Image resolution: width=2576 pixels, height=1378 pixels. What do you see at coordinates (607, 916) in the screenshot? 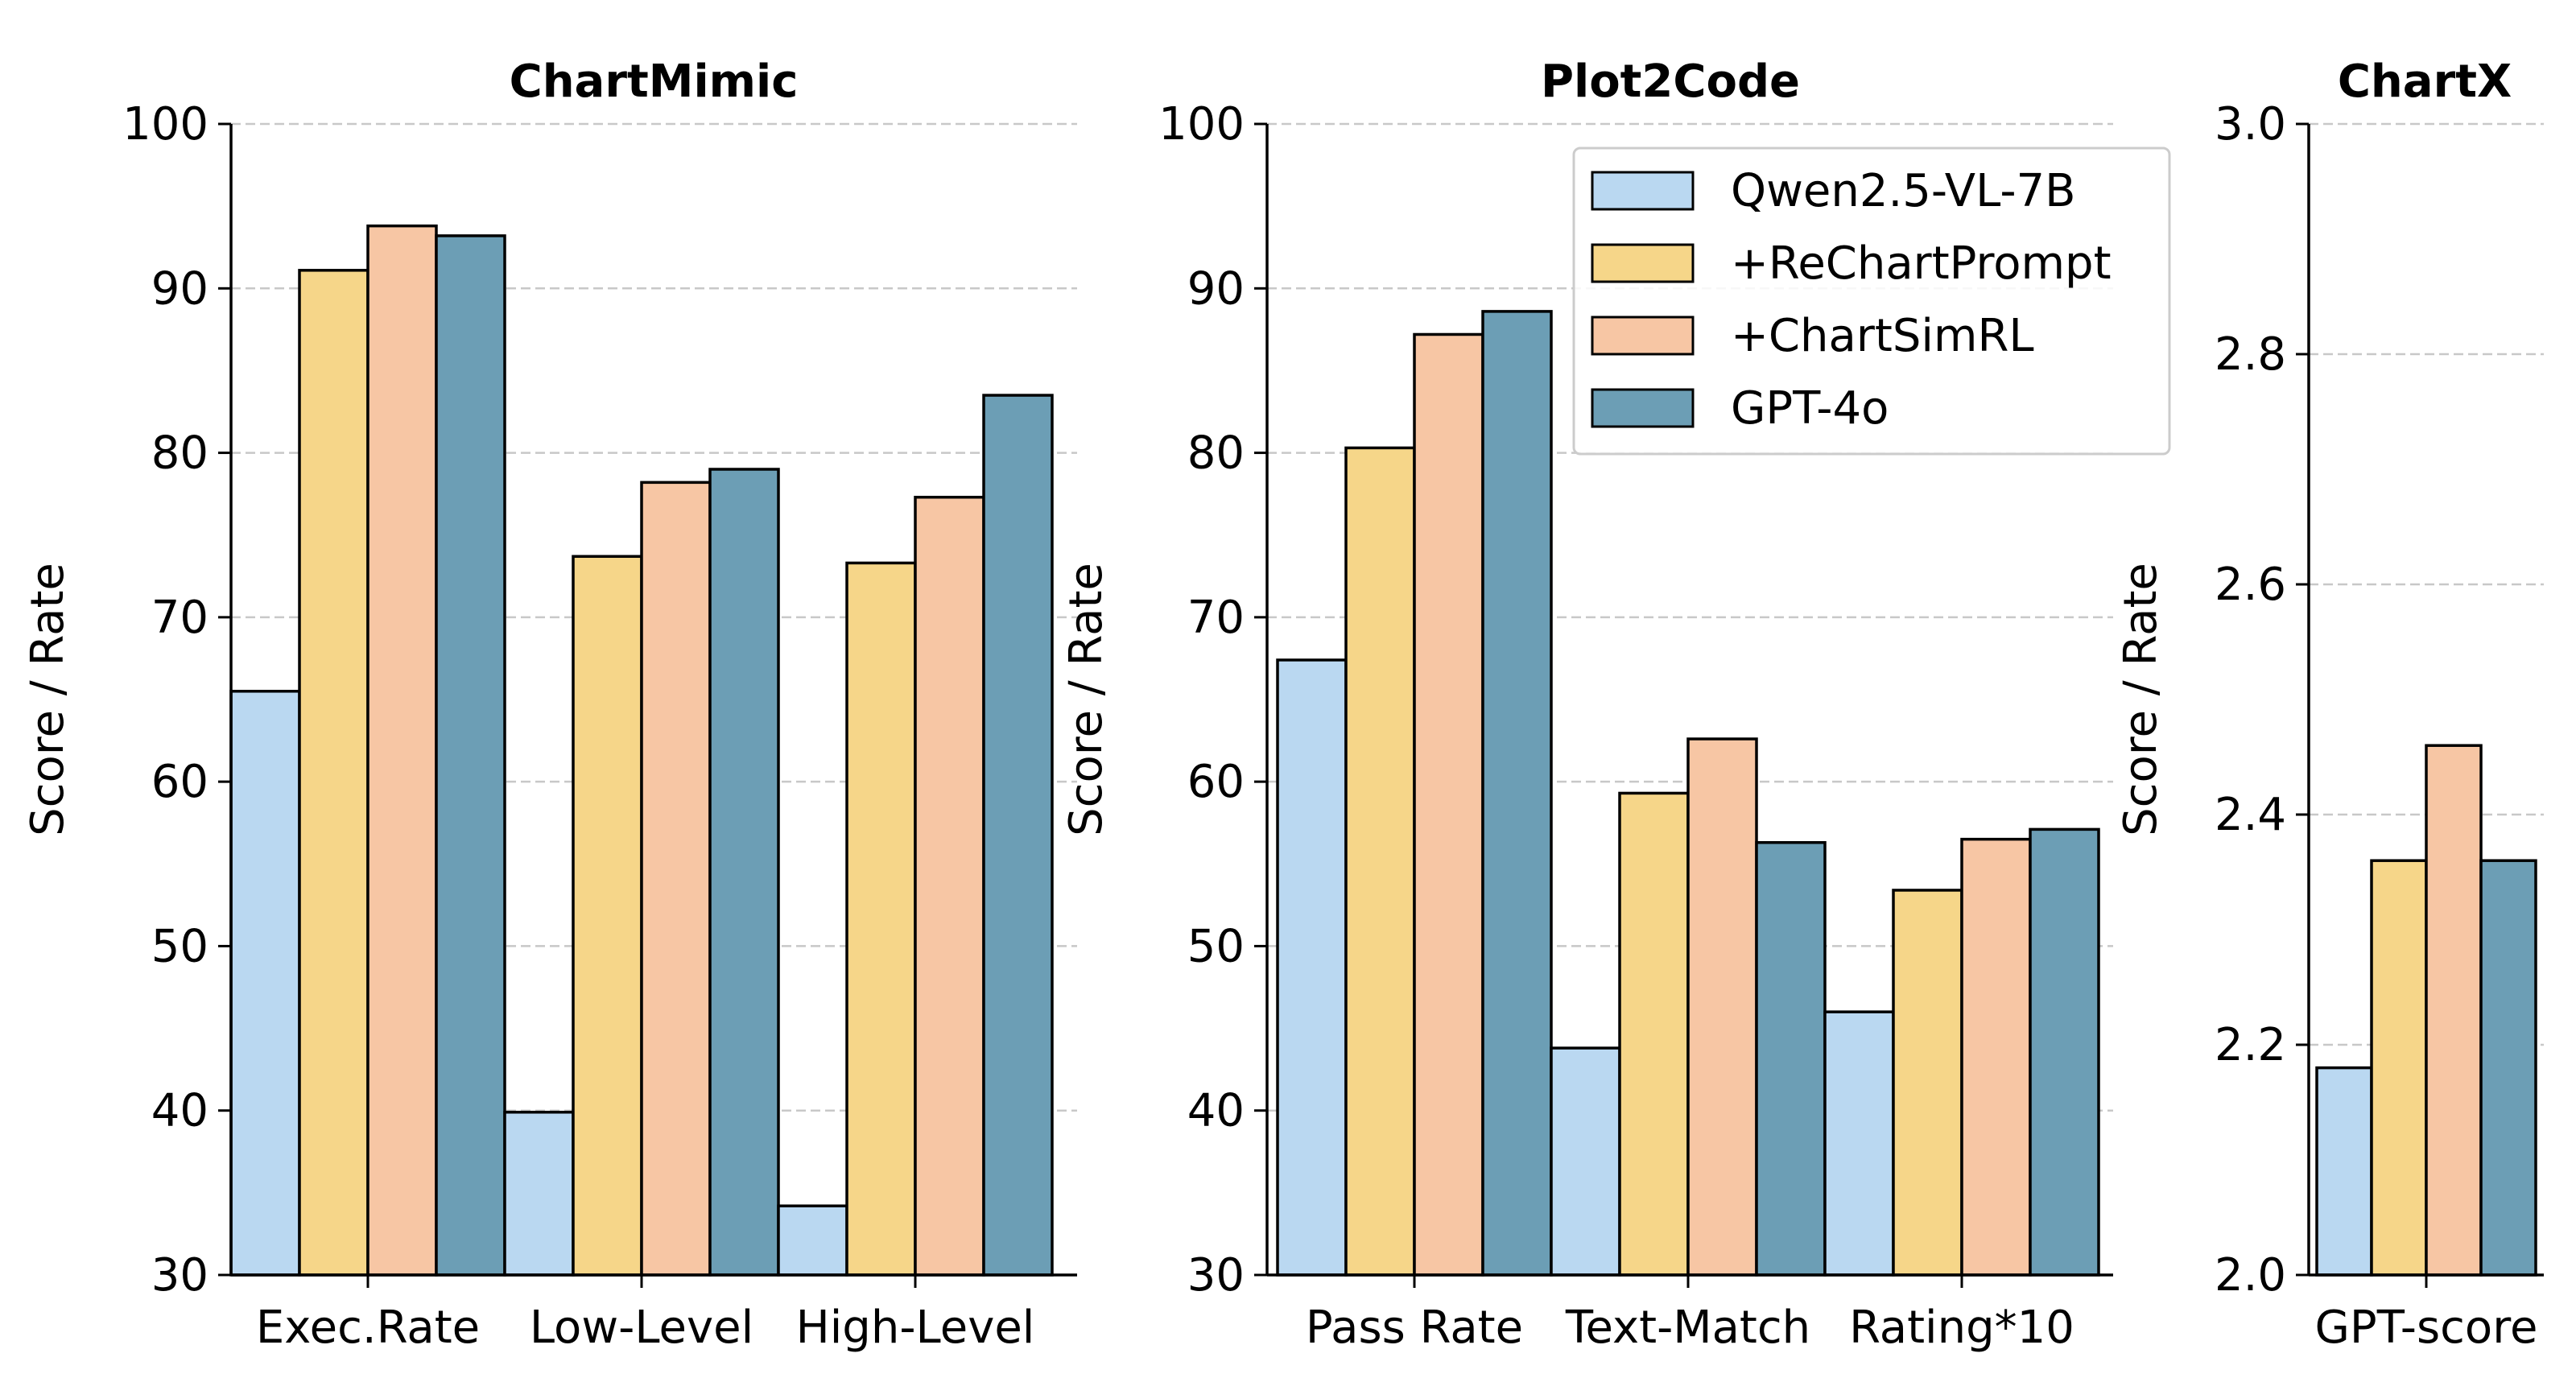
I see `bar-low-level-rechartprompt` at bounding box center [607, 916].